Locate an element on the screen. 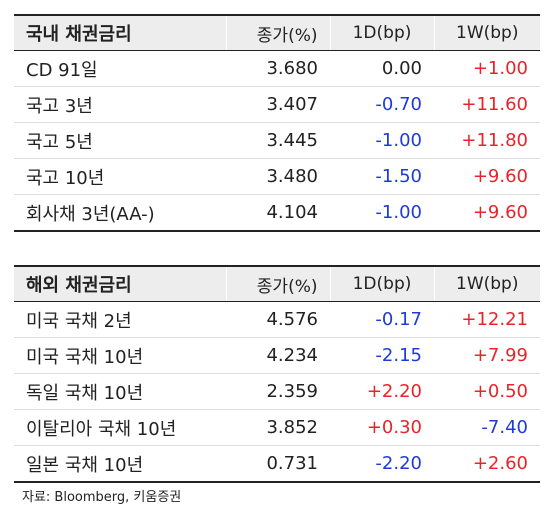 The height and width of the screenshot is (508, 554). table-row: 이탈리아 국채 10년 3.852 +0.30 -7.40 is located at coordinates (277, 427).